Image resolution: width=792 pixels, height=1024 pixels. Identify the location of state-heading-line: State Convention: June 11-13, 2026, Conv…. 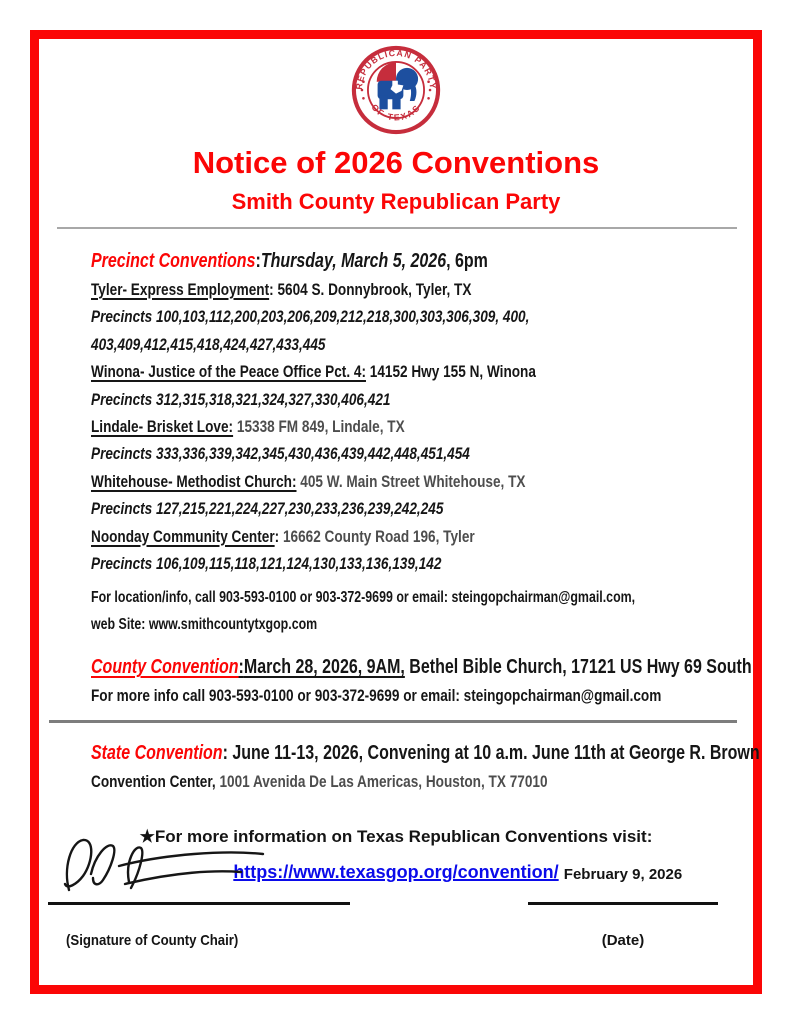
(425, 752).